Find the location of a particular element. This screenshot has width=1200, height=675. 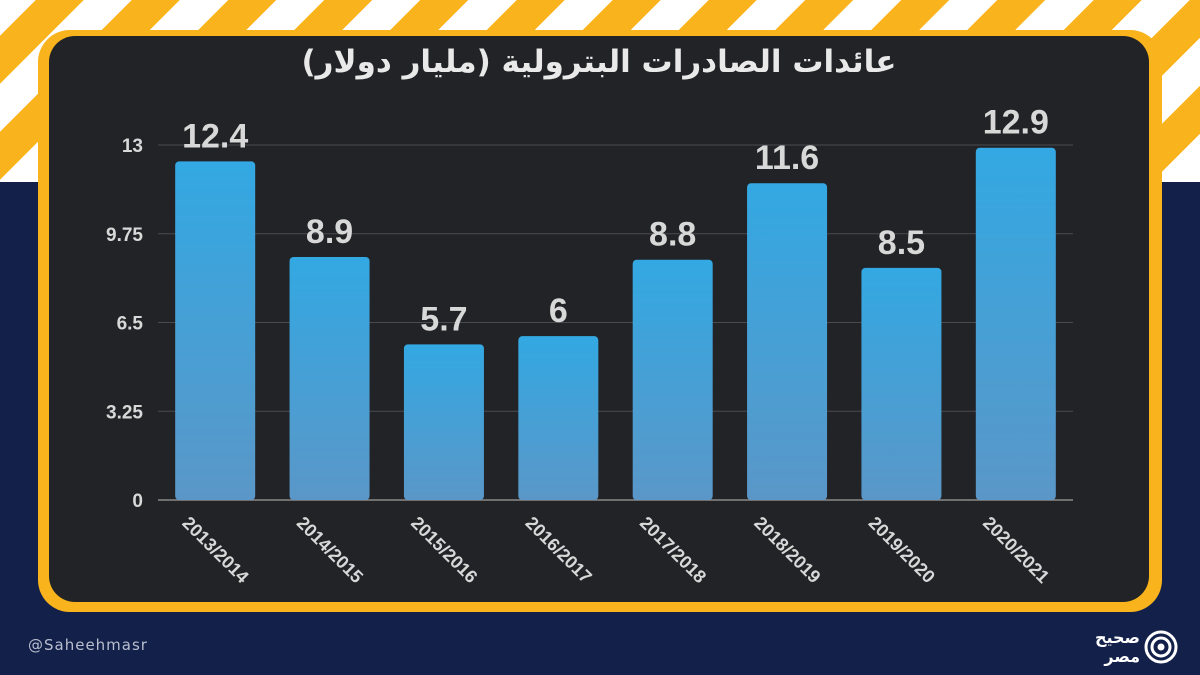

value-label: 12.4 is located at coordinates (215, 136).